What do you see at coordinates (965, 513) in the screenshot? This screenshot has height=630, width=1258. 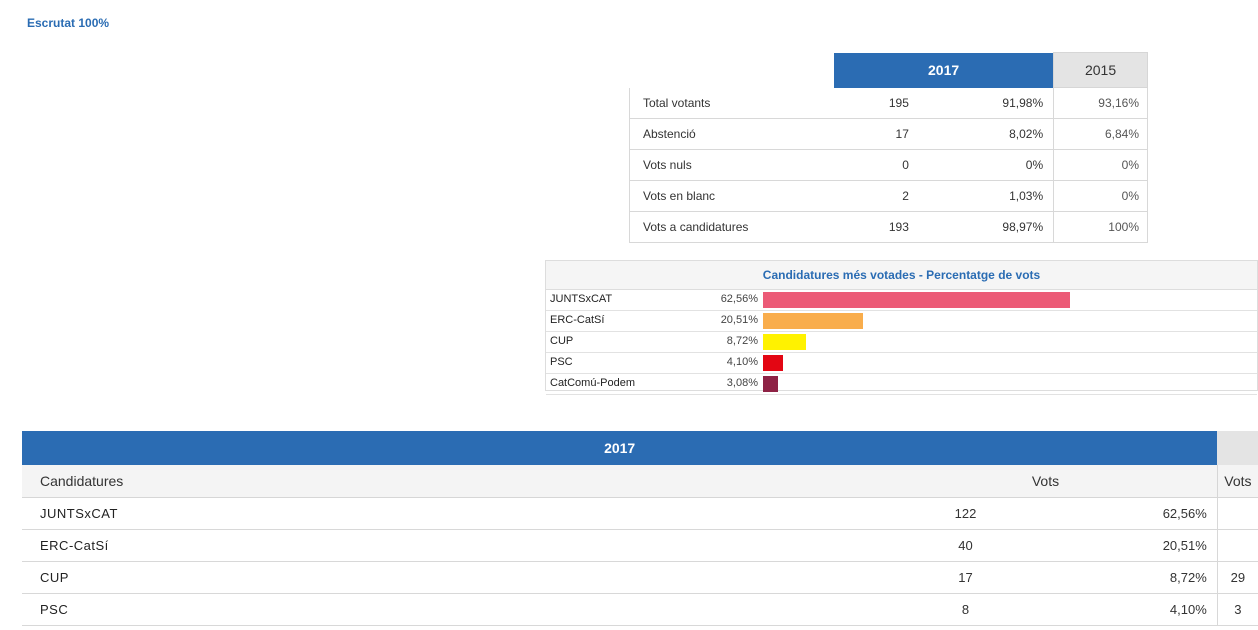 I see `candidature-votes: 122` at bounding box center [965, 513].